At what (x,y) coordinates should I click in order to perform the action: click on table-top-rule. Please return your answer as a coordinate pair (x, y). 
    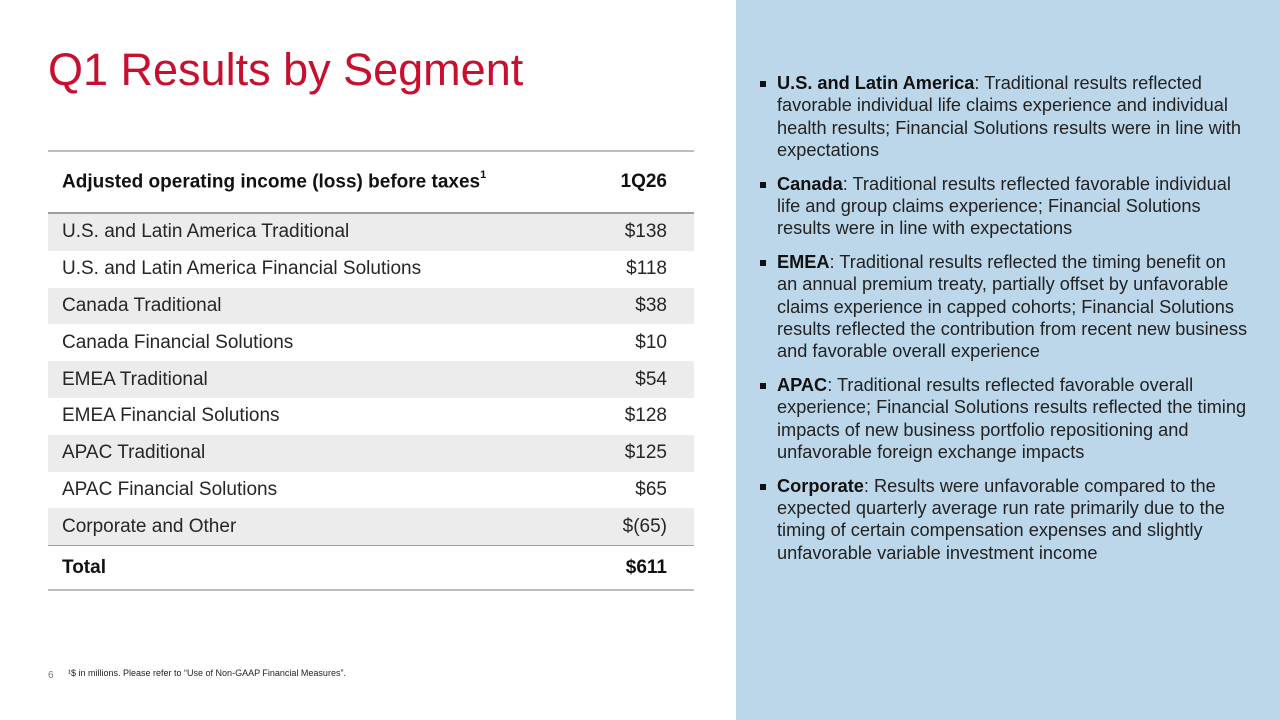
    Looking at the image, I should click on (371, 151).